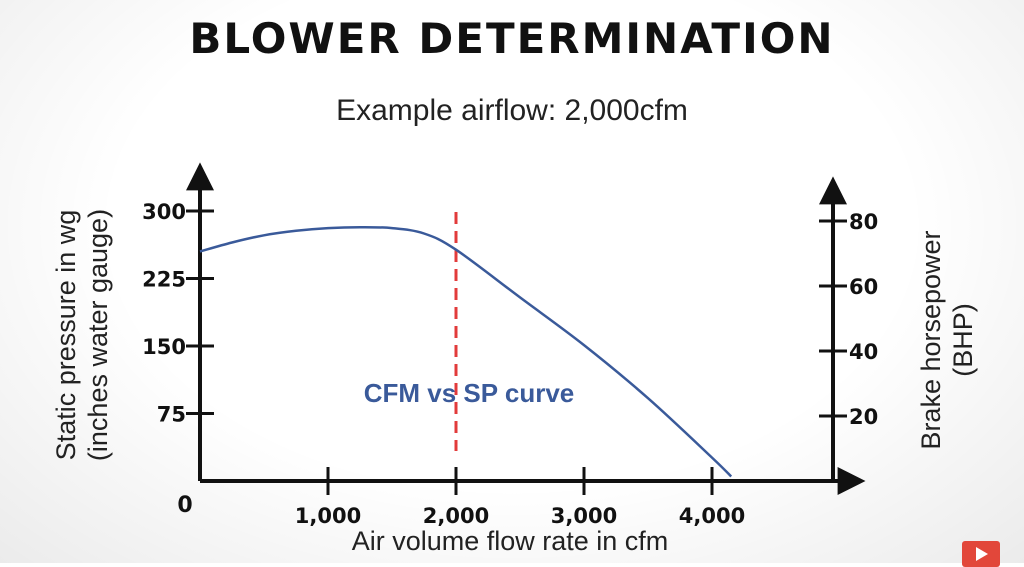  What do you see at coordinates (66, 335) in the screenshot?
I see `y-axis-left-label-line1: Static pressure in wg` at bounding box center [66, 335].